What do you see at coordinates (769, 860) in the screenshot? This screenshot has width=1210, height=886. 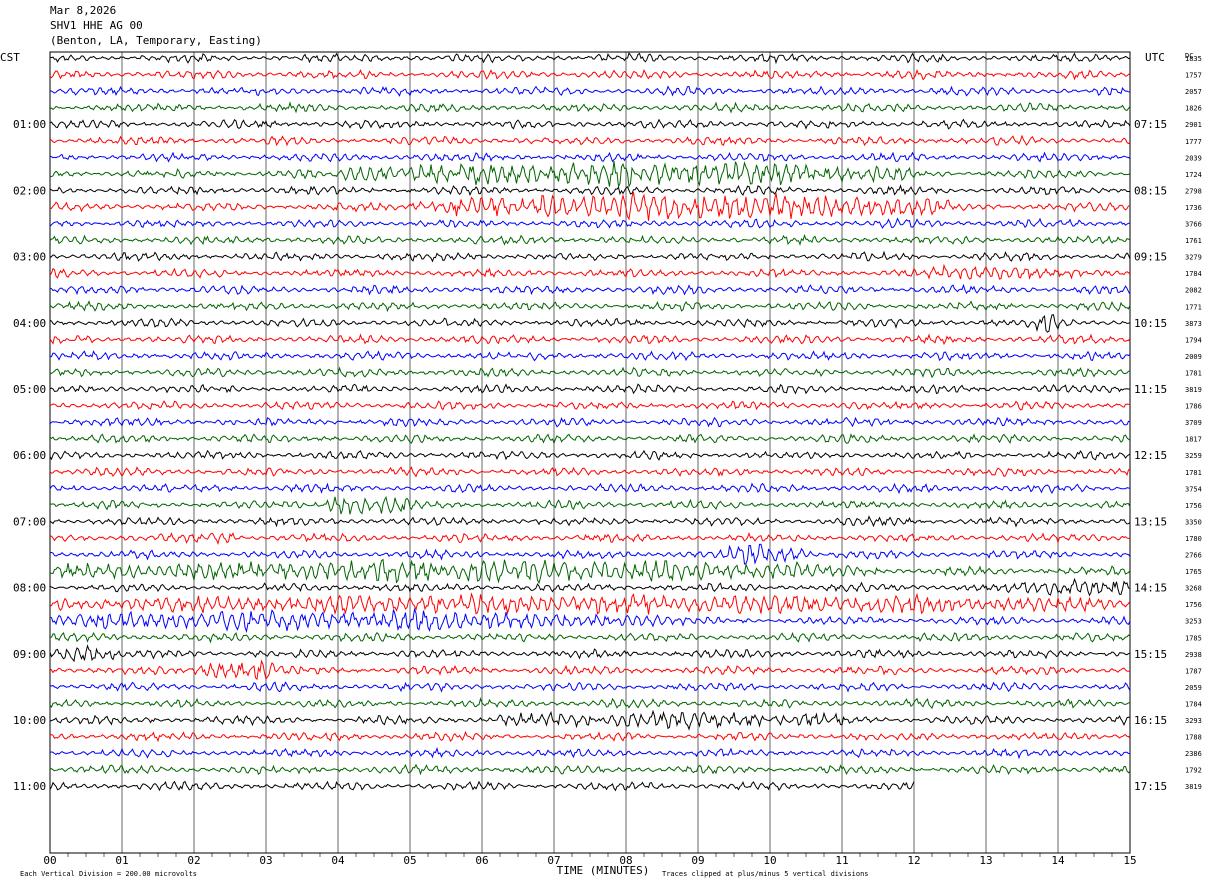 I see `x-tick-label: 10` at bounding box center [769, 860].